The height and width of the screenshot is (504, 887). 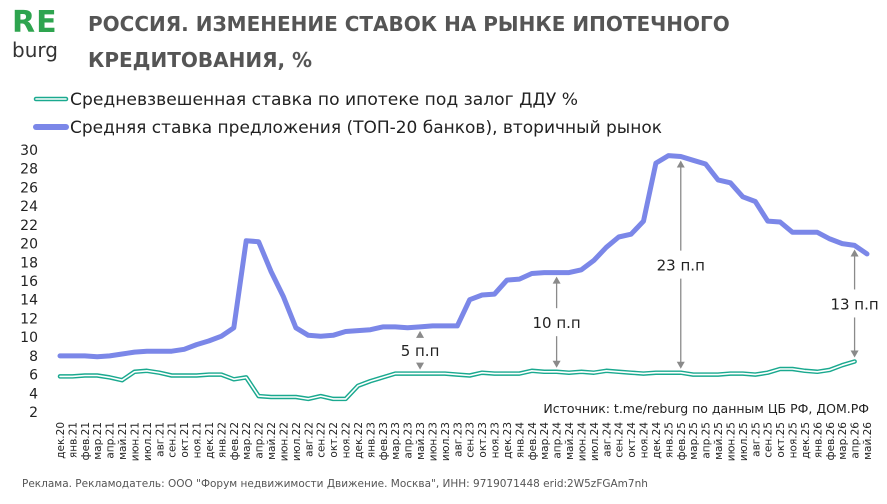 What do you see at coordinates (806, 440) in the screenshot?
I see `x-tick-label: дек.25` at bounding box center [806, 440].